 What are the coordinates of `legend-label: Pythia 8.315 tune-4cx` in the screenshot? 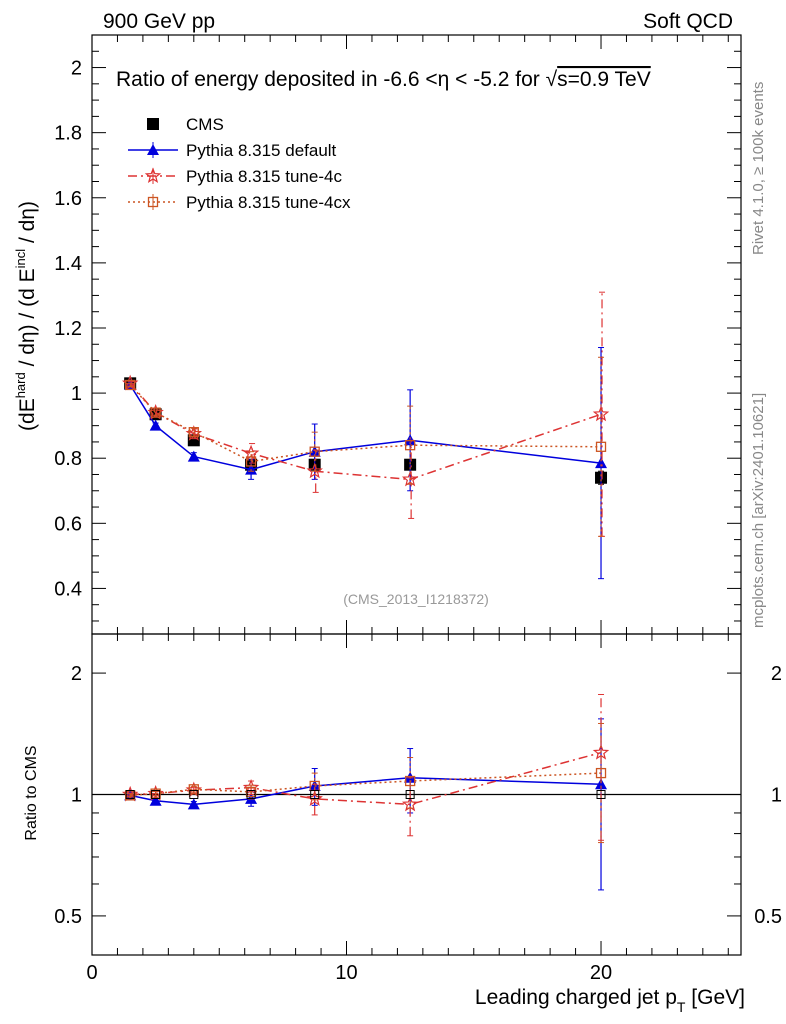 It's located at (268, 202).